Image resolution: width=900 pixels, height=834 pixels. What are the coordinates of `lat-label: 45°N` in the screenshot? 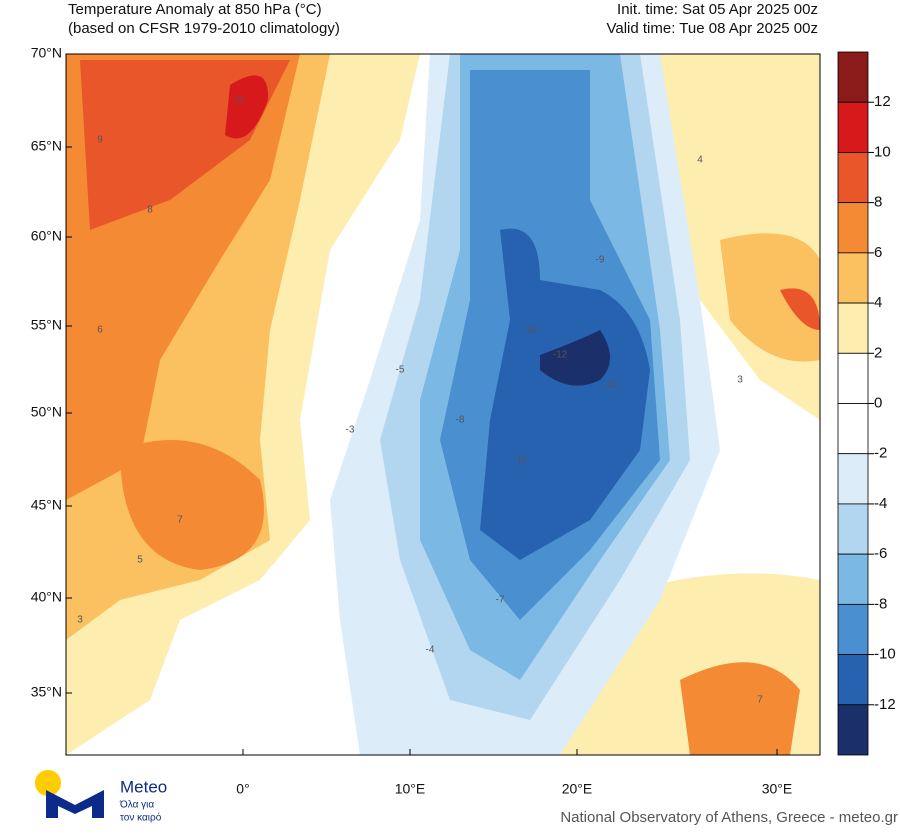 It's located at (46, 505).